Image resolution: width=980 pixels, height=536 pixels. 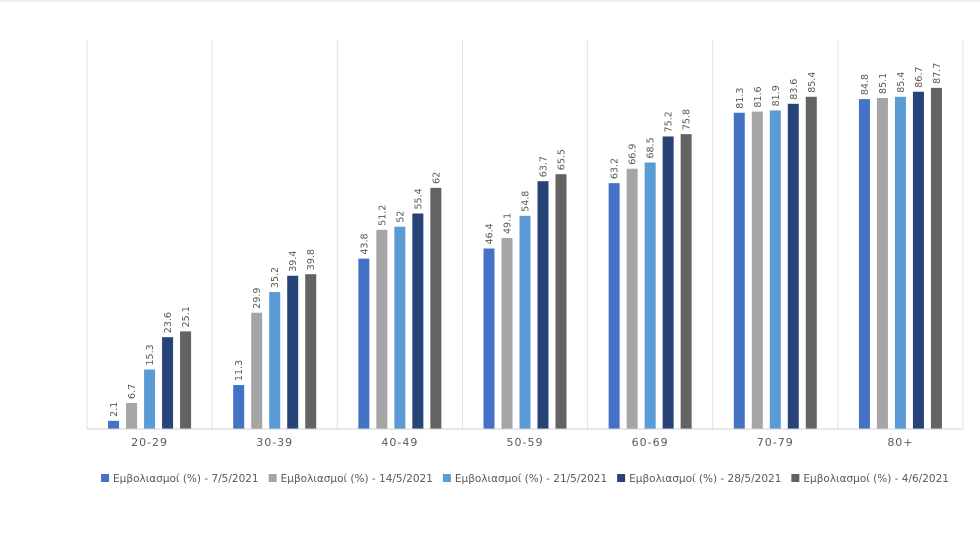 What do you see at coordinates (399, 442) in the screenshot?
I see `x-tick-label: 40-49` at bounding box center [399, 442].